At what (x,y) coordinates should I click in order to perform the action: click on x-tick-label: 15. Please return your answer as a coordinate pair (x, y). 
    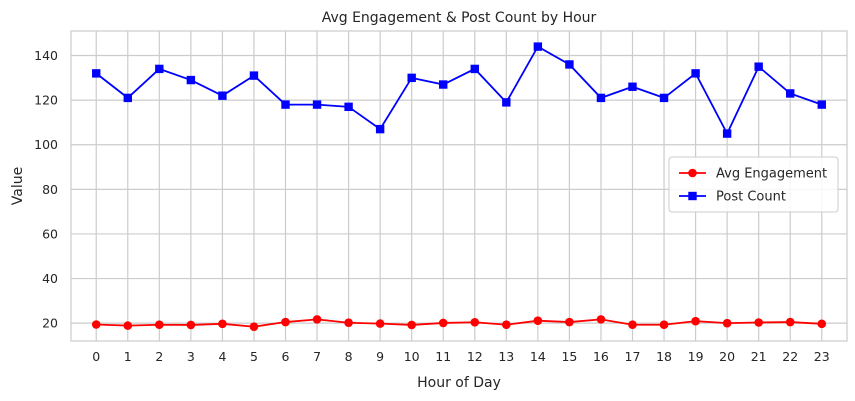
    Looking at the image, I should click on (569, 356).